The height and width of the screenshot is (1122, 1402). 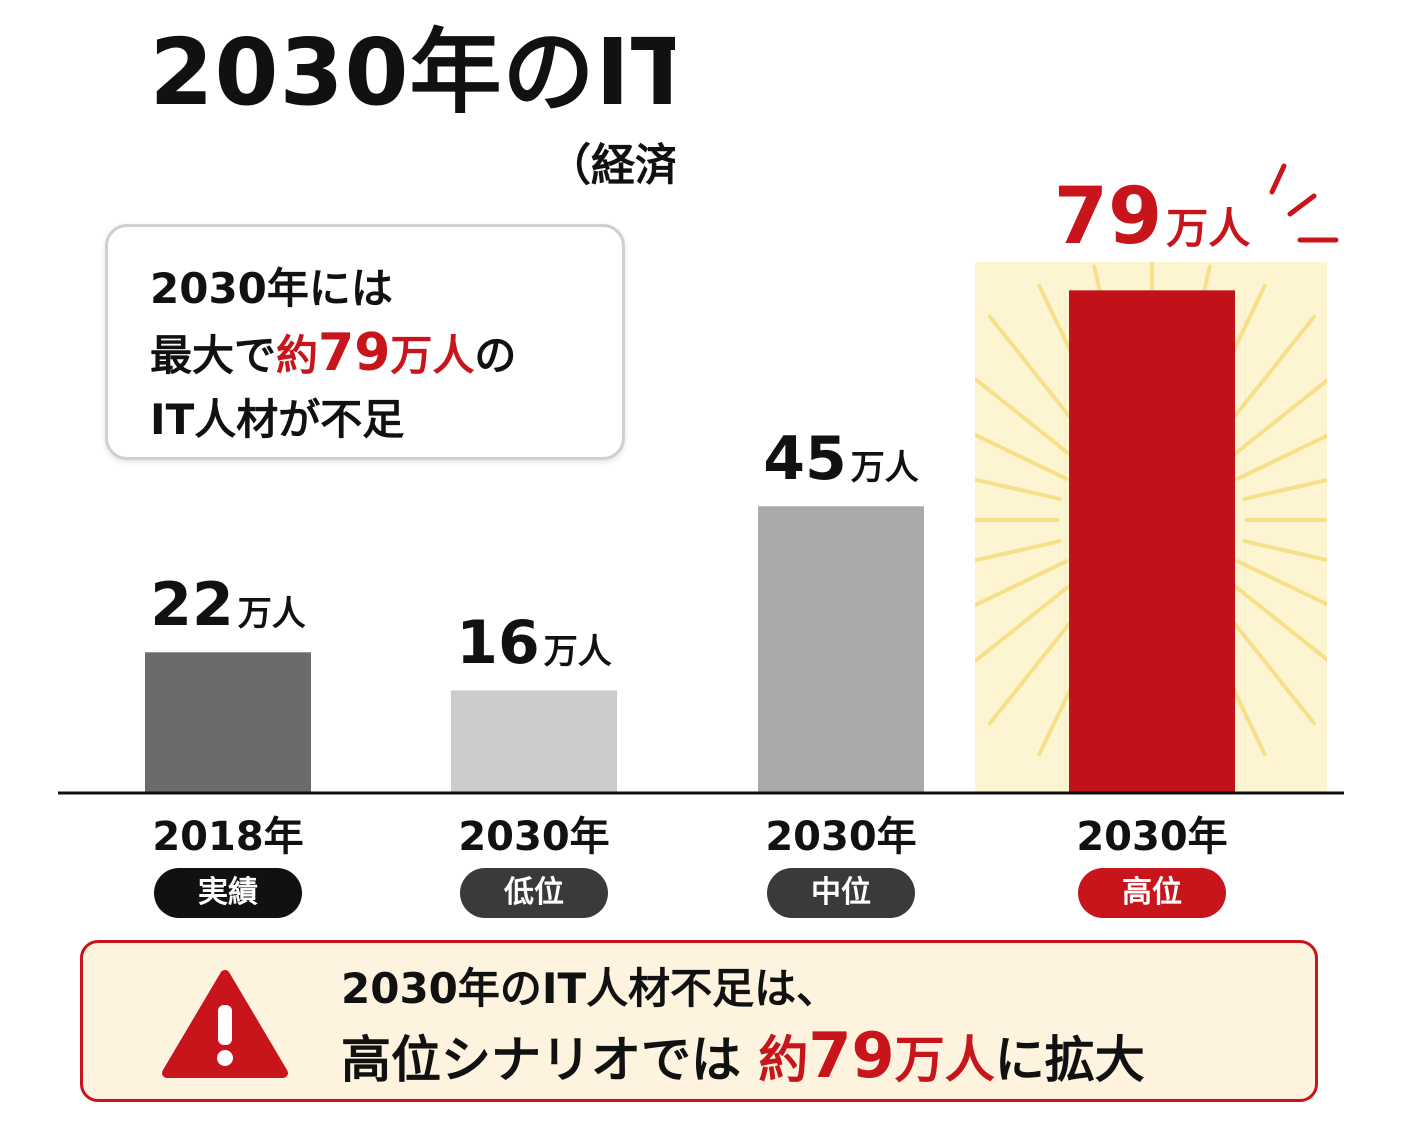 I want to click on banner-highlight-prefix: 約, so click(x=783, y=1060).